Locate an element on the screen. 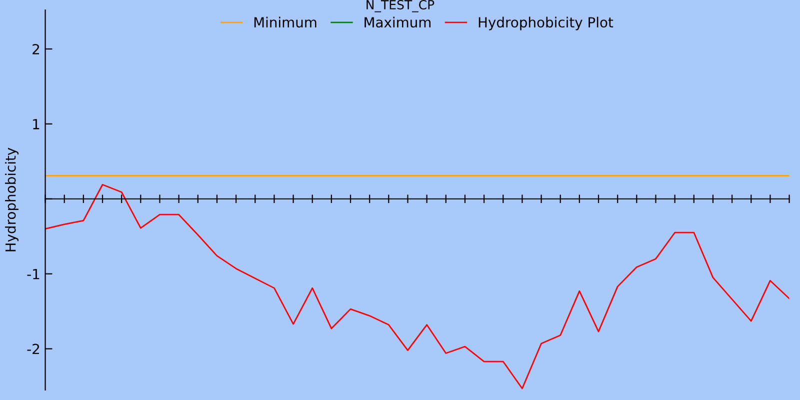 The width and height of the screenshot is (800, 400). legend-label: Maximum is located at coordinates (397, 22).